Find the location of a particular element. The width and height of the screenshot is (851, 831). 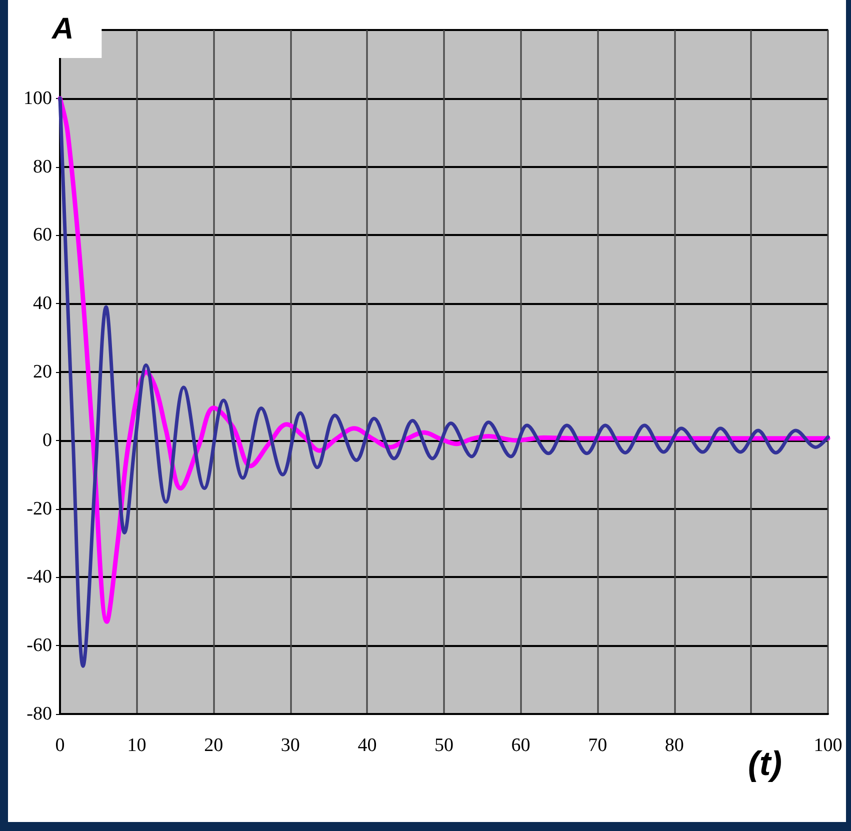

x-tick-label: 50 is located at coordinates (444, 745).